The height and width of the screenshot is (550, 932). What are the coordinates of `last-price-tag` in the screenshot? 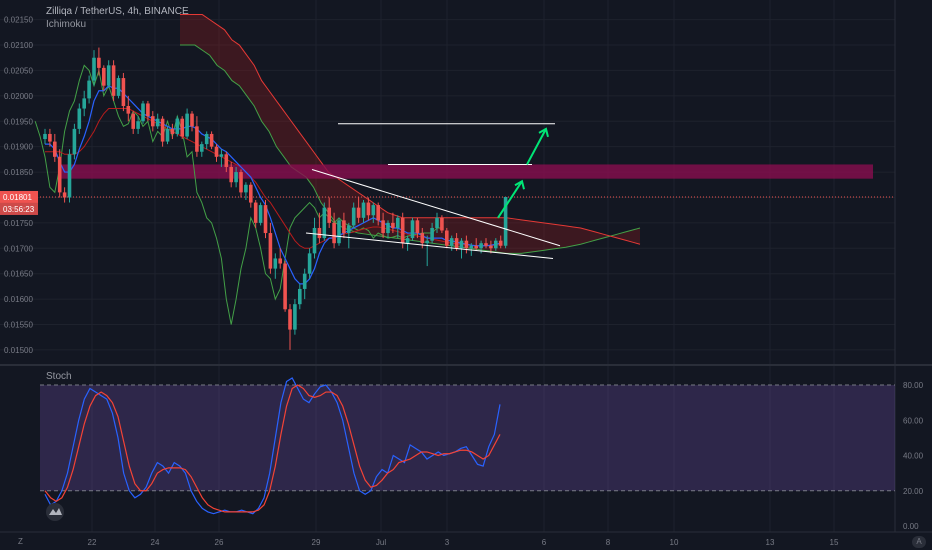 It's located at (19, 196).